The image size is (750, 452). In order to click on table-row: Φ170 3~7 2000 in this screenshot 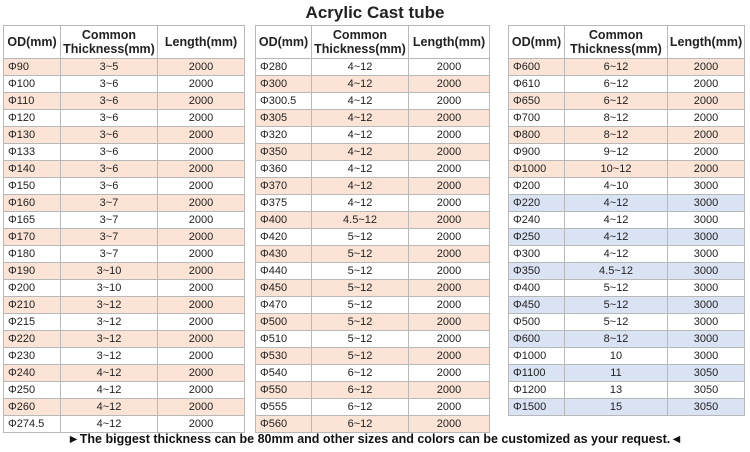, I will do `click(124, 237)`.